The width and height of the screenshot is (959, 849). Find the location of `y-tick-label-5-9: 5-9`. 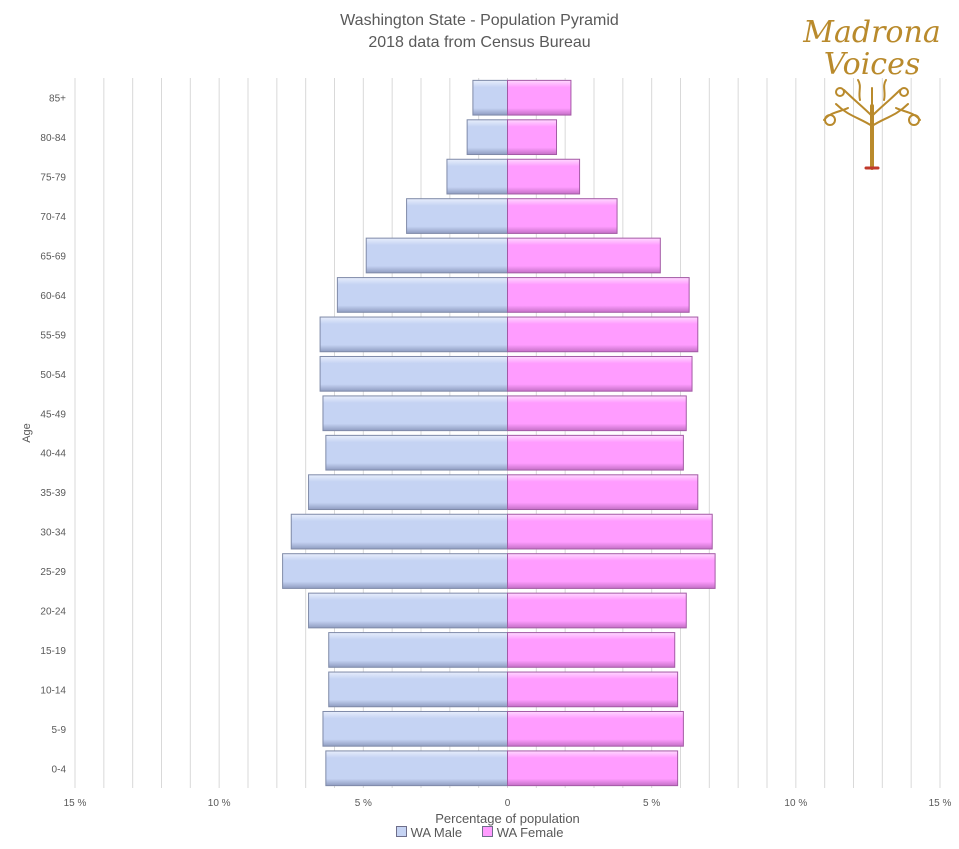

y-tick-label-5-9: 5-9 is located at coordinates (59, 730).